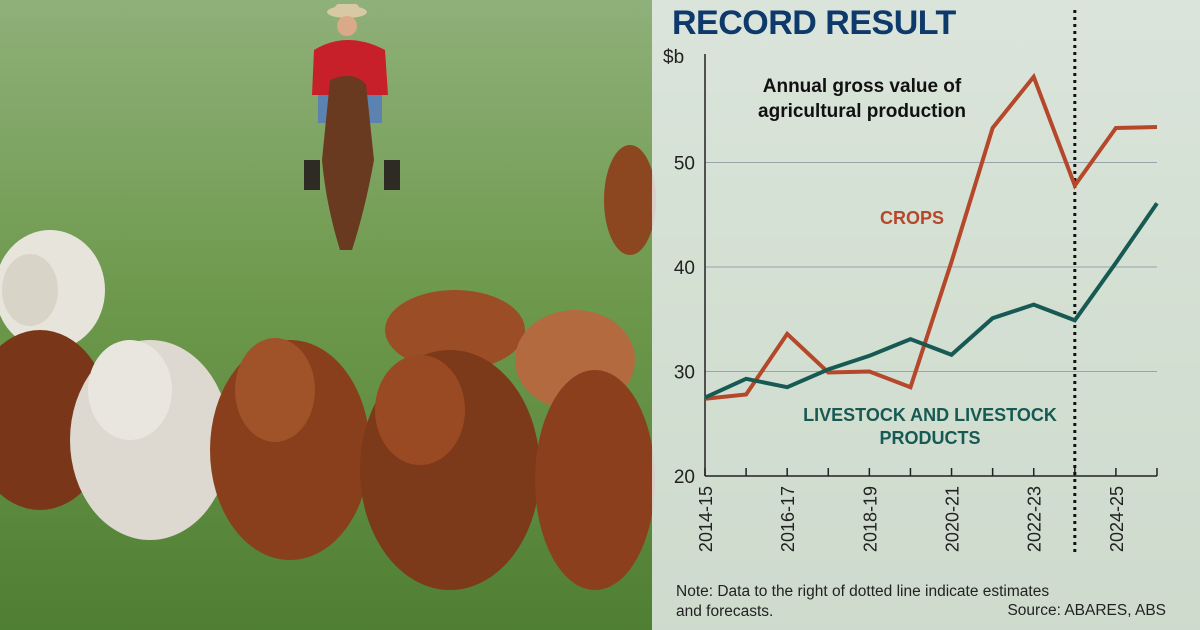  What do you see at coordinates (931, 301) in the screenshot?
I see `series-line-livestock` at bounding box center [931, 301].